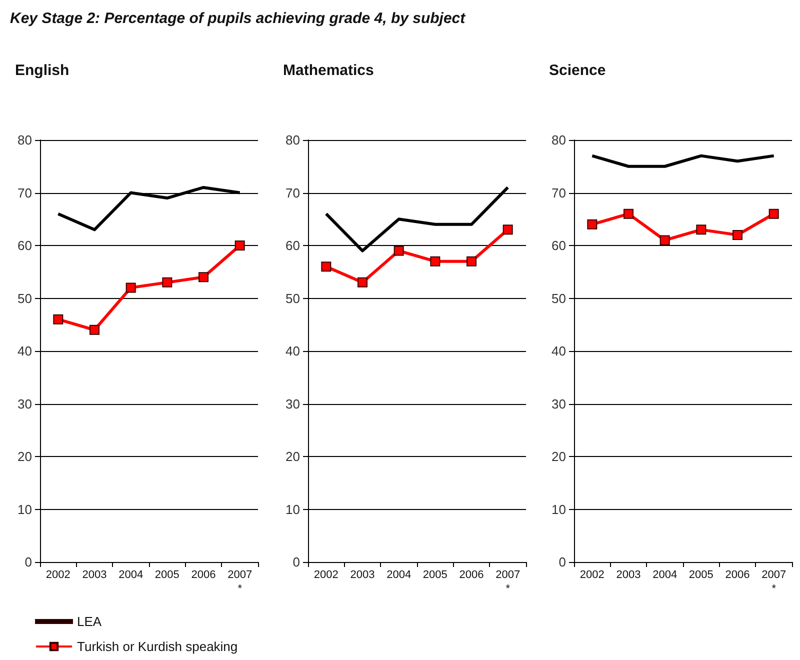  What do you see at coordinates (577, 70) in the screenshot?
I see `chart-title: Science` at bounding box center [577, 70].